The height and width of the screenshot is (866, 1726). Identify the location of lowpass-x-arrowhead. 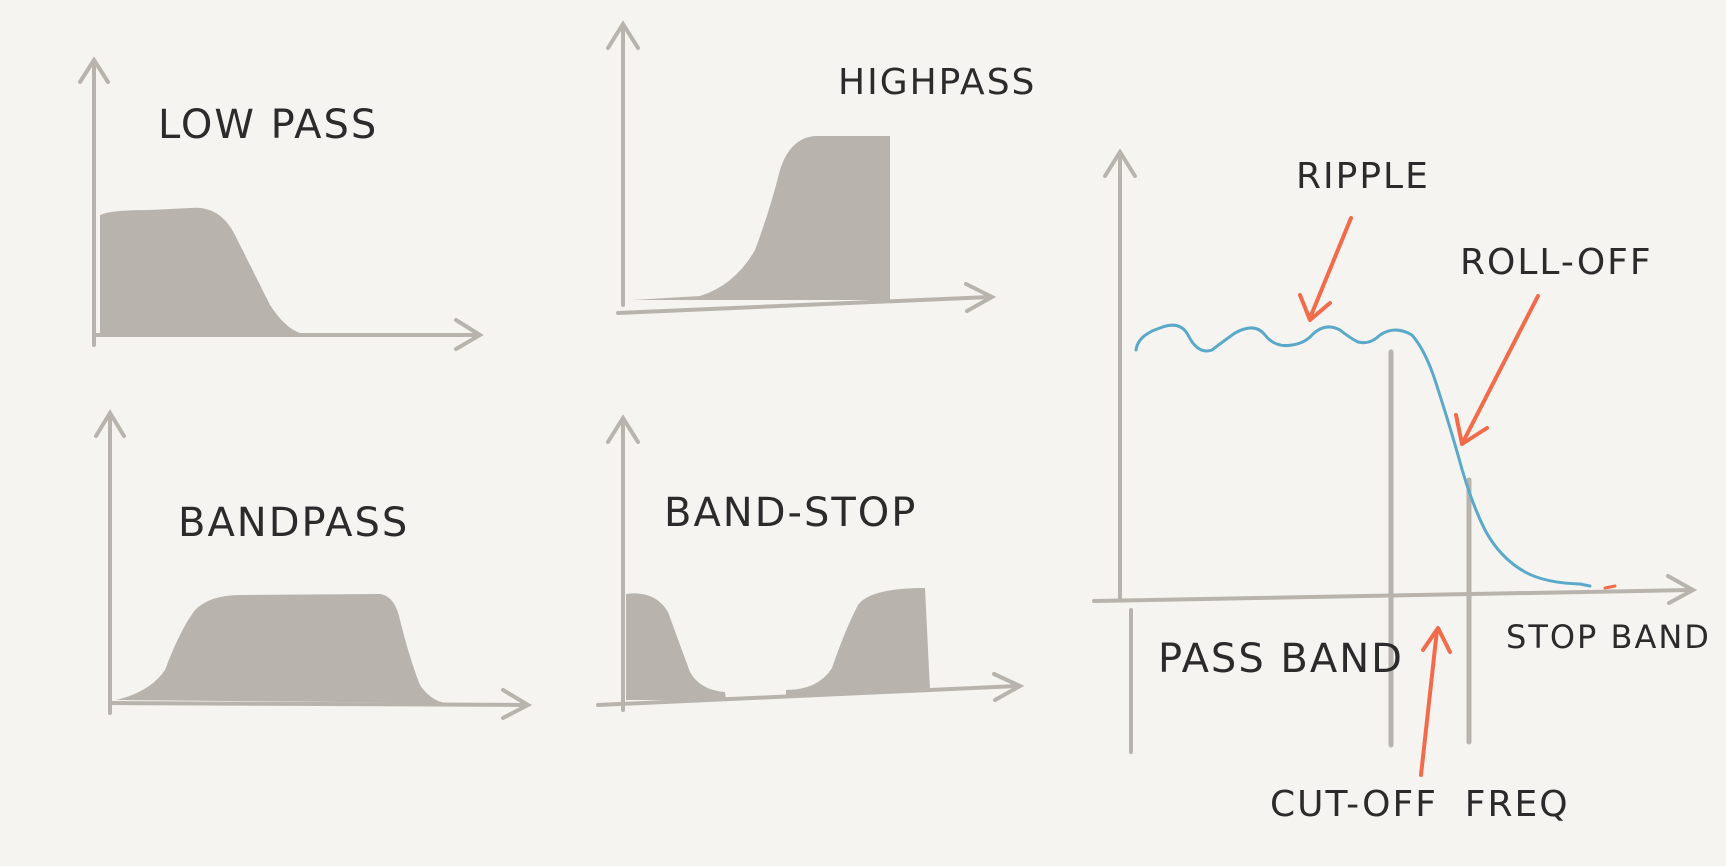
(469, 334).